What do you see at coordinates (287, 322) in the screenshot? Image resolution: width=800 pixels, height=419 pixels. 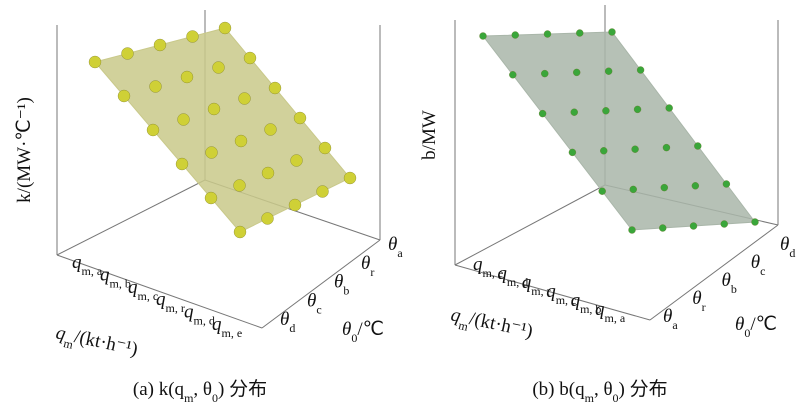 I see `theta-label: θd` at bounding box center [287, 322].